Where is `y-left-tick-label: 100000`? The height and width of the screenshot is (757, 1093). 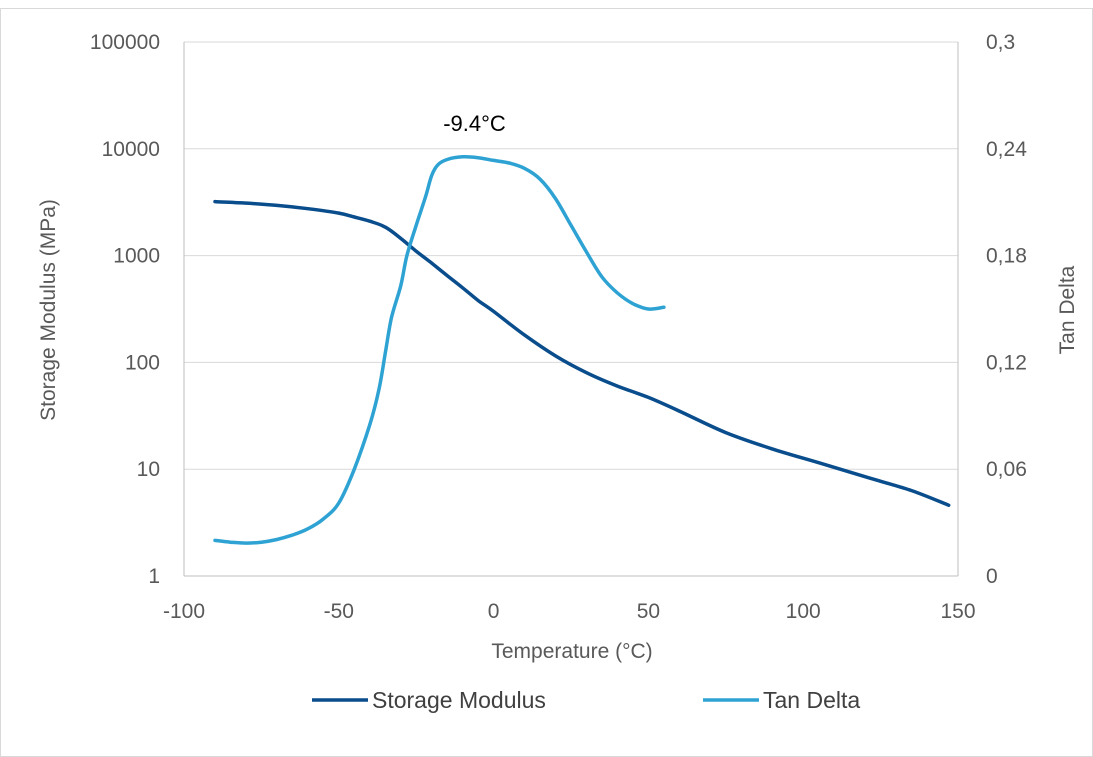
y-left-tick-label: 100000 is located at coordinates (125, 42).